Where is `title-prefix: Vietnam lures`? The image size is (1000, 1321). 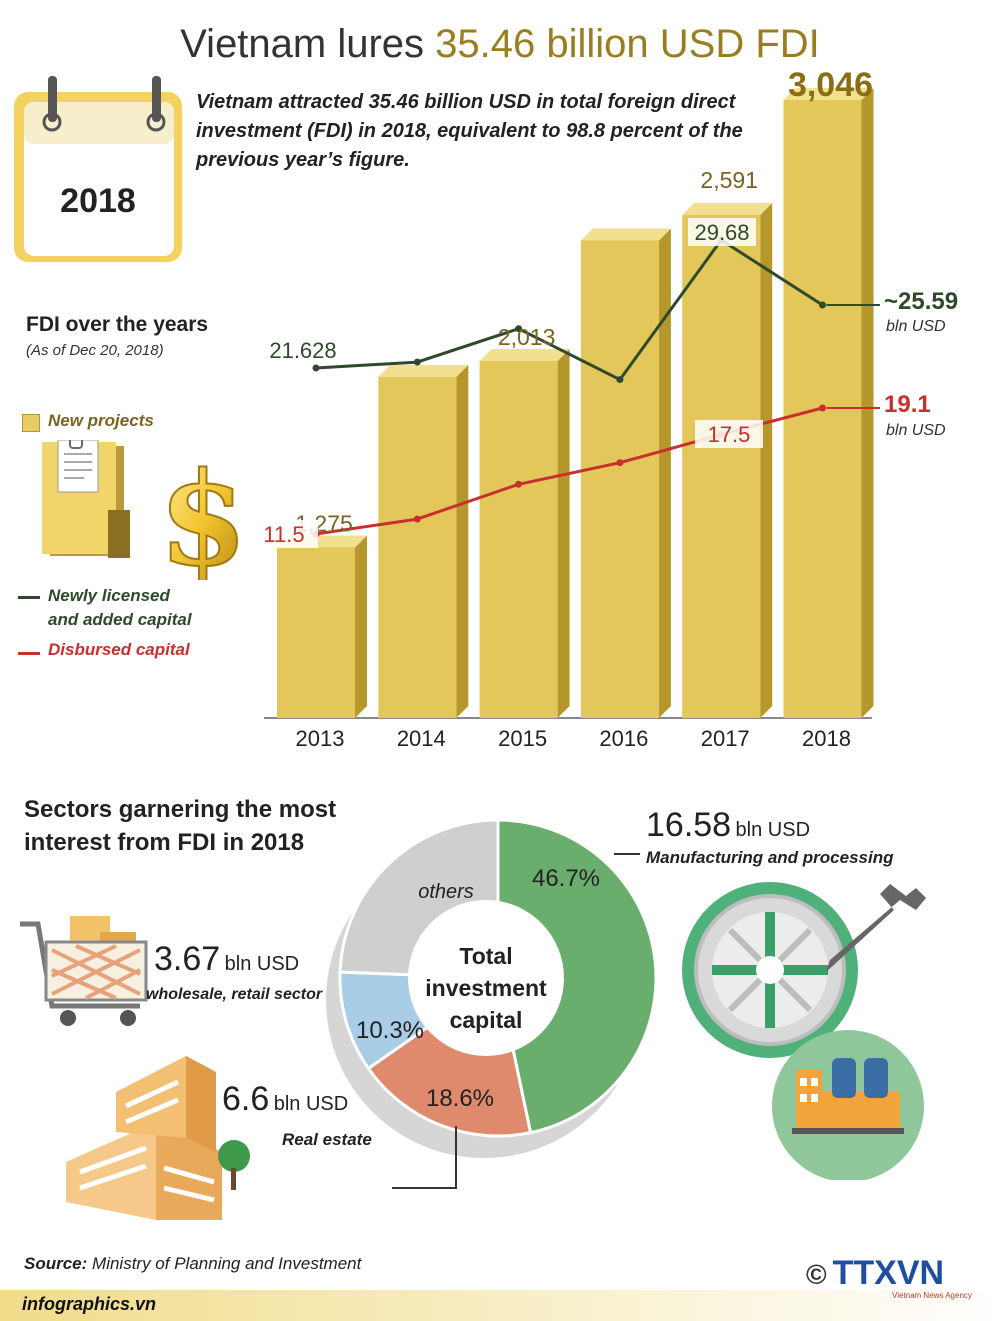
title-prefix: Vietnam lures is located at coordinates (302, 44).